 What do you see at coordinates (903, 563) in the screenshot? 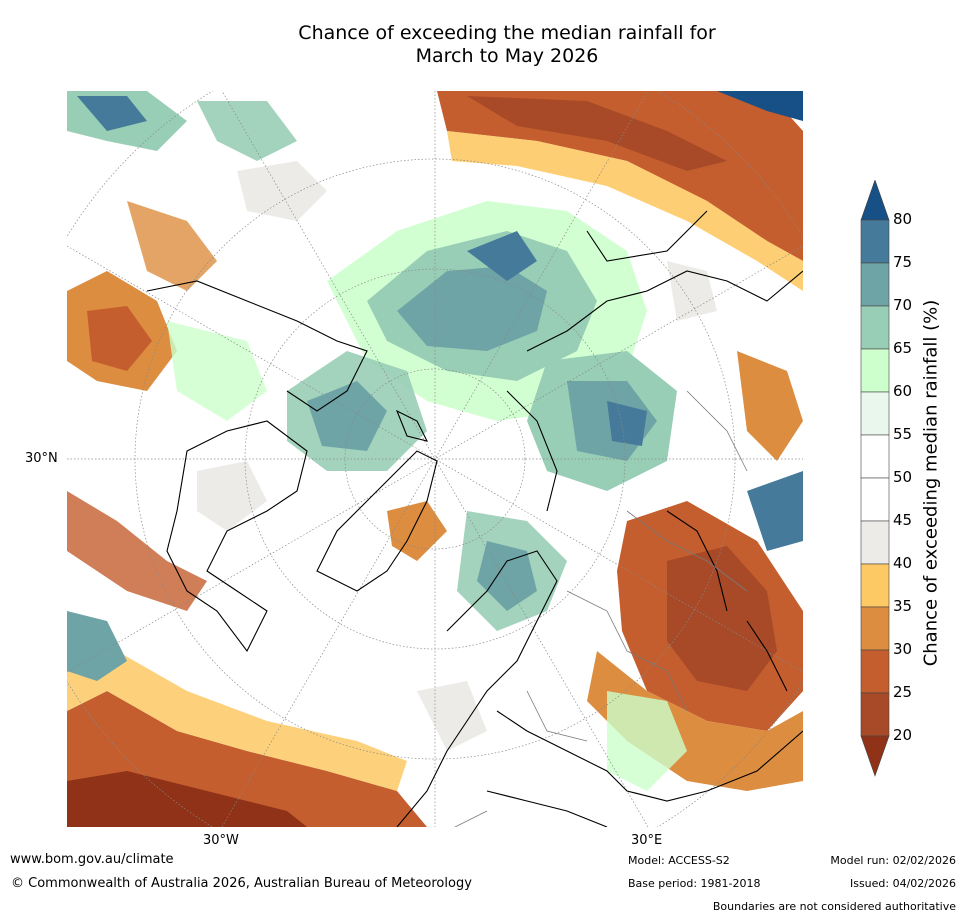
I see `colorbar-tick-label: 40` at bounding box center [903, 563].